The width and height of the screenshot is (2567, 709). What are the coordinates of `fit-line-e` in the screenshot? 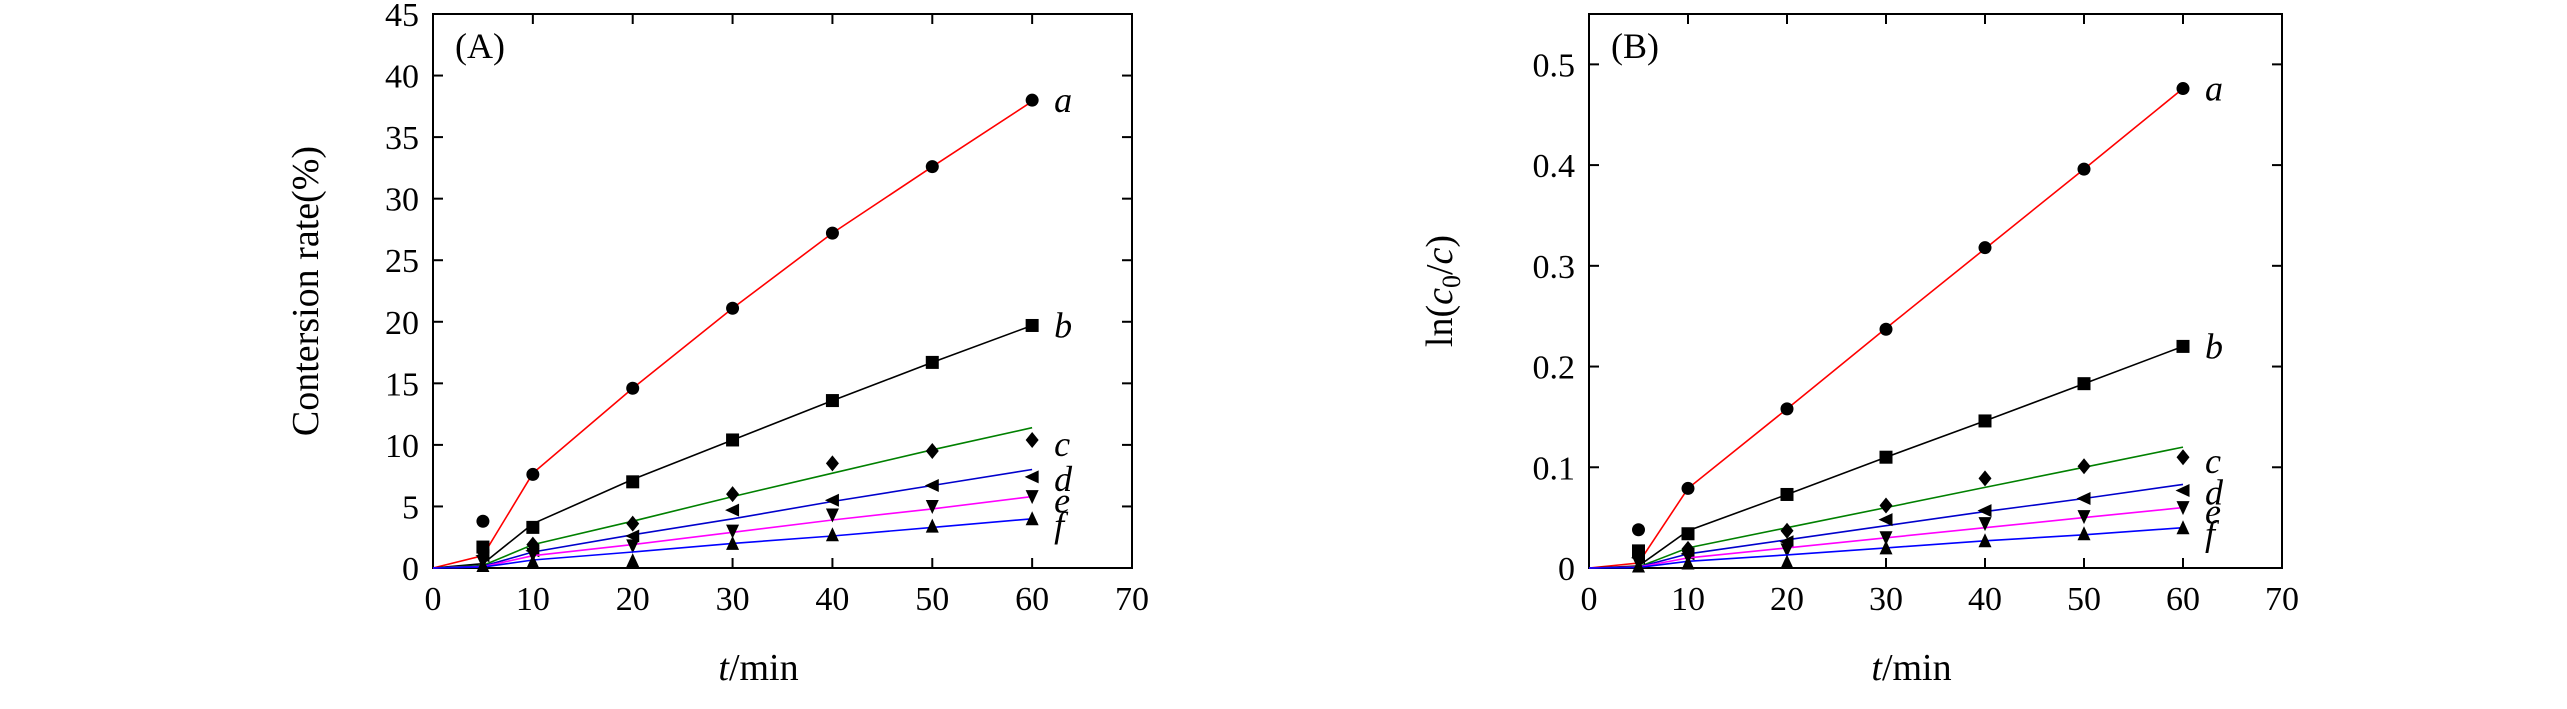 It's located at (732, 532).